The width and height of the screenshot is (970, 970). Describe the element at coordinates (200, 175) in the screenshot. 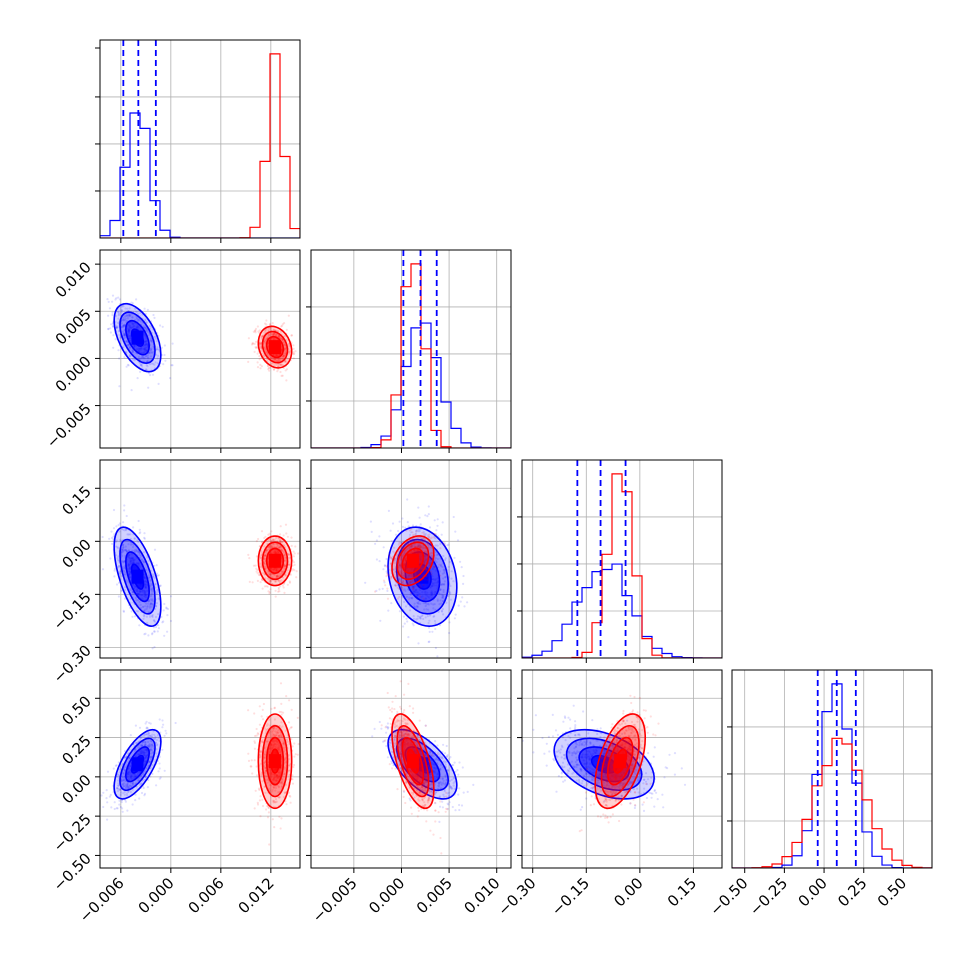

I see `histogram-blue` at that location.